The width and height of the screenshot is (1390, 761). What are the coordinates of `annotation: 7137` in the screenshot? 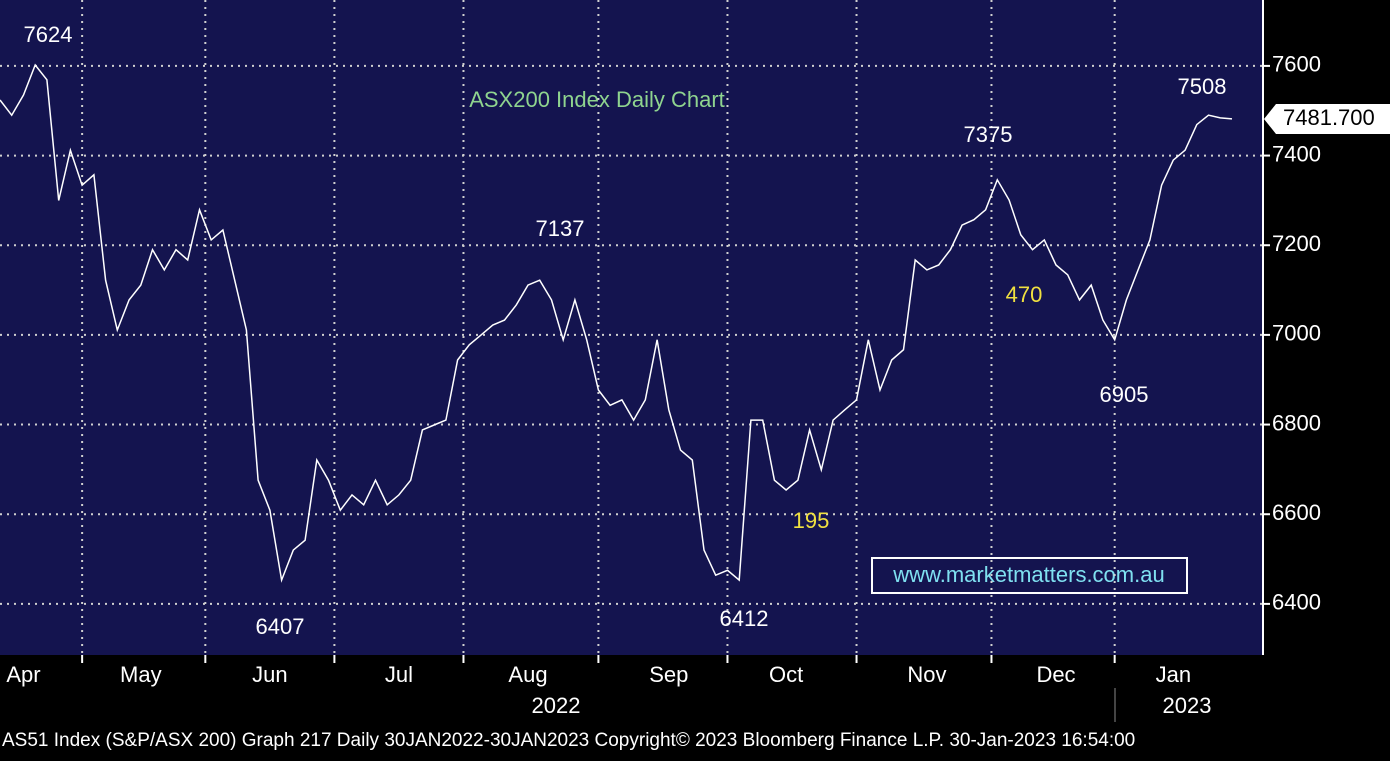 It's located at (560, 228).